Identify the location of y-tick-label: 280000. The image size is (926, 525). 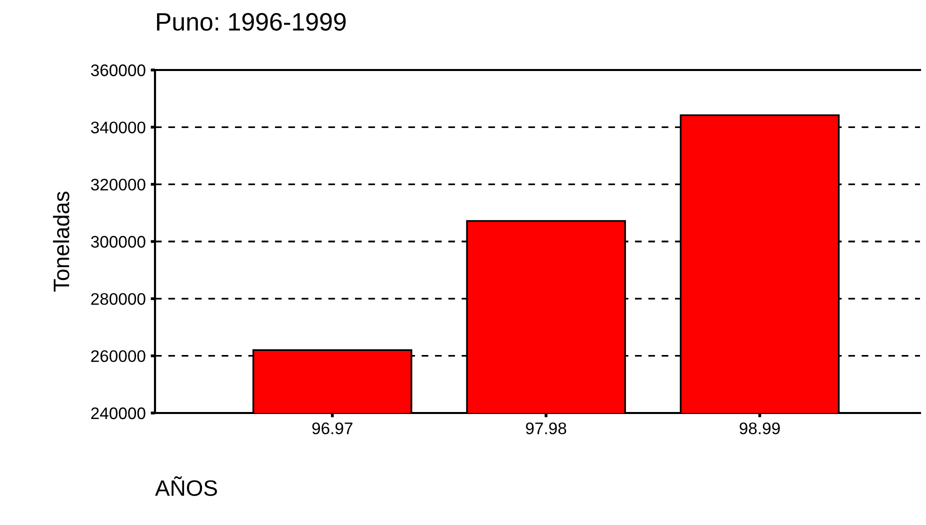
(118, 299).